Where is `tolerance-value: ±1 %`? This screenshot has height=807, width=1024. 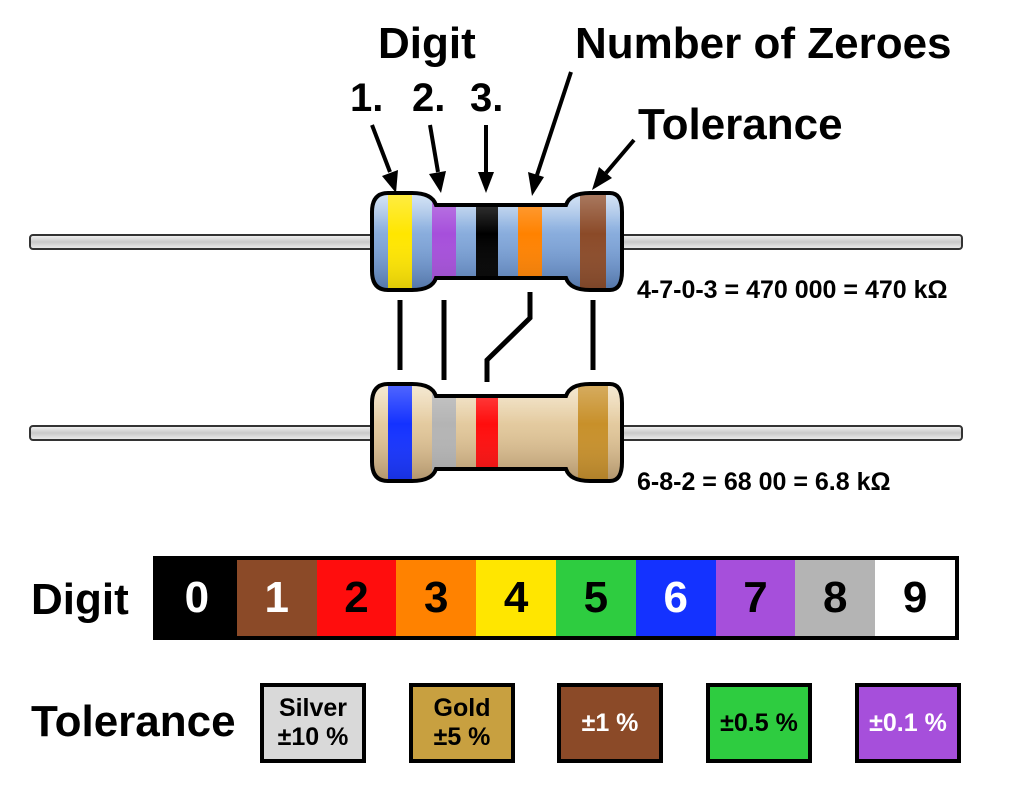
tolerance-value: ±1 % is located at coordinates (610, 722).